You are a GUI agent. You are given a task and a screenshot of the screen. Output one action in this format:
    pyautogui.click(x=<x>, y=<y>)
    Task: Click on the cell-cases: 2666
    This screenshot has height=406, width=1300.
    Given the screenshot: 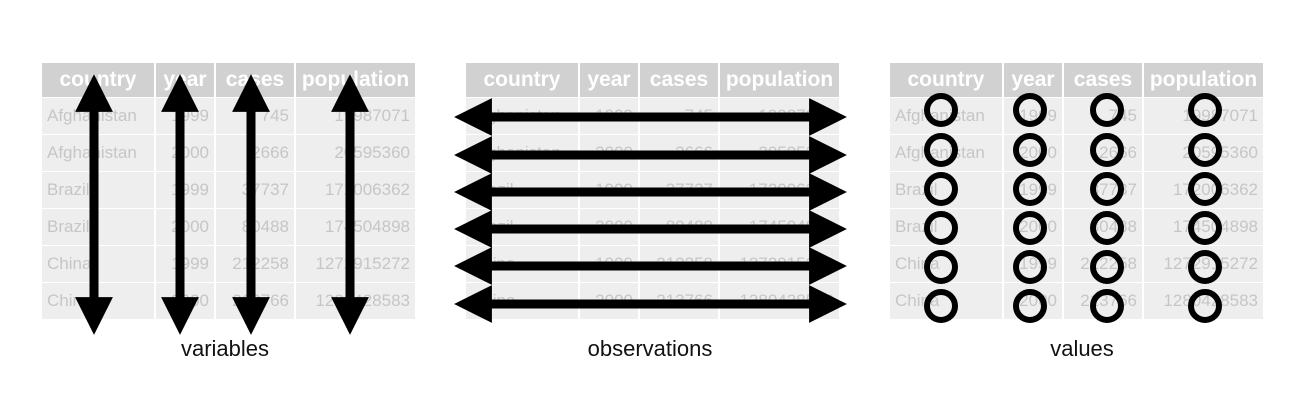 What is the action you would take?
    pyautogui.click(x=255, y=153)
    